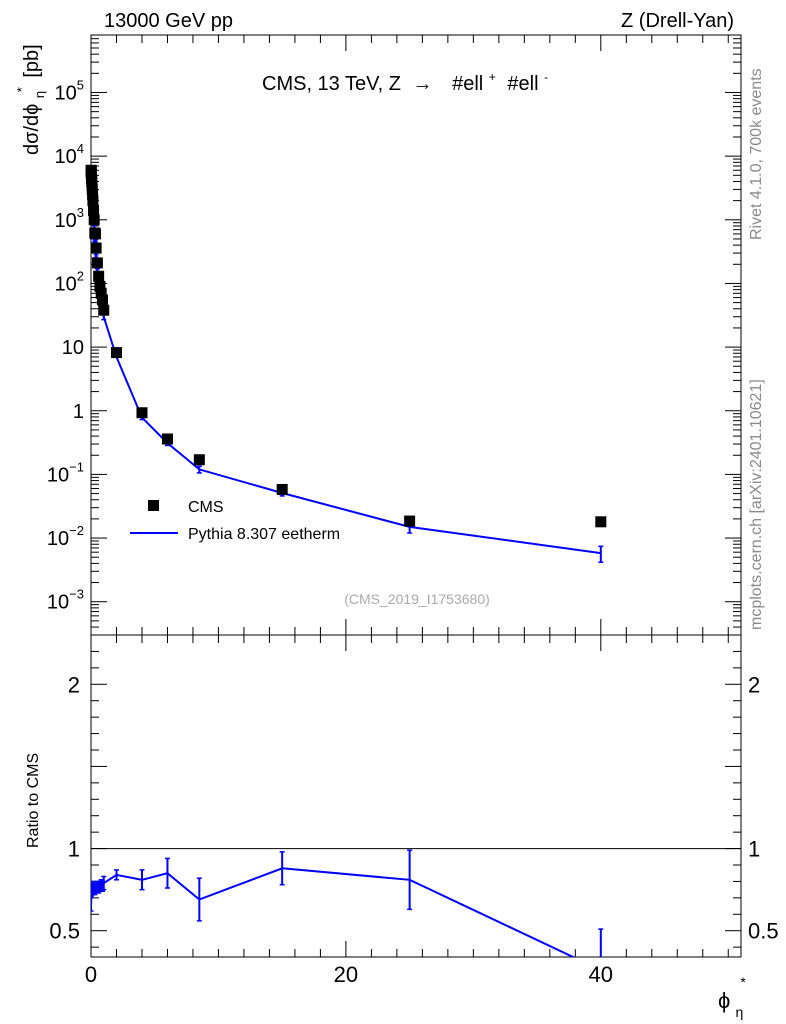  Describe the element at coordinates (73, 348) in the screenshot. I see `main-ytick-label: 10` at that location.